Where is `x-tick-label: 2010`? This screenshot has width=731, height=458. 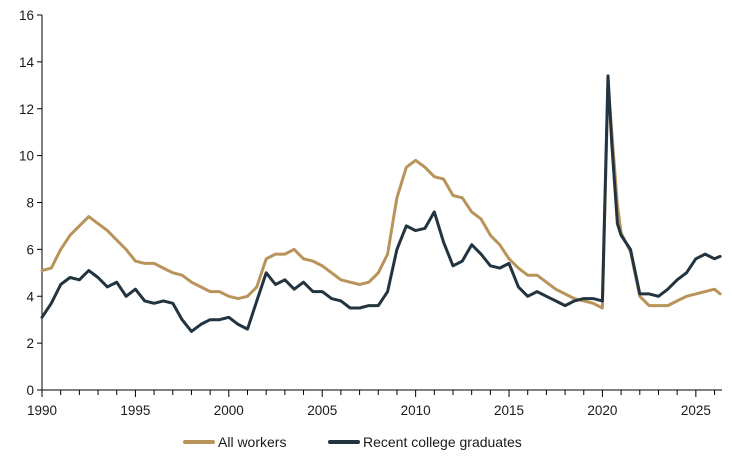 x-tick-label: 2010 is located at coordinates (416, 410).